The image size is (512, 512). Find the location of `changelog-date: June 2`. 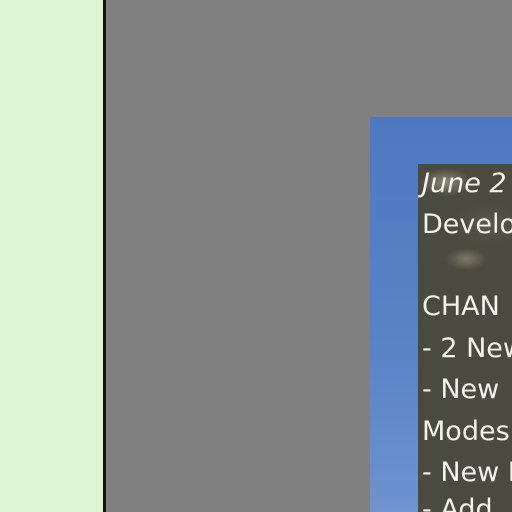

changelog-date: June 2 is located at coordinates (464, 183).